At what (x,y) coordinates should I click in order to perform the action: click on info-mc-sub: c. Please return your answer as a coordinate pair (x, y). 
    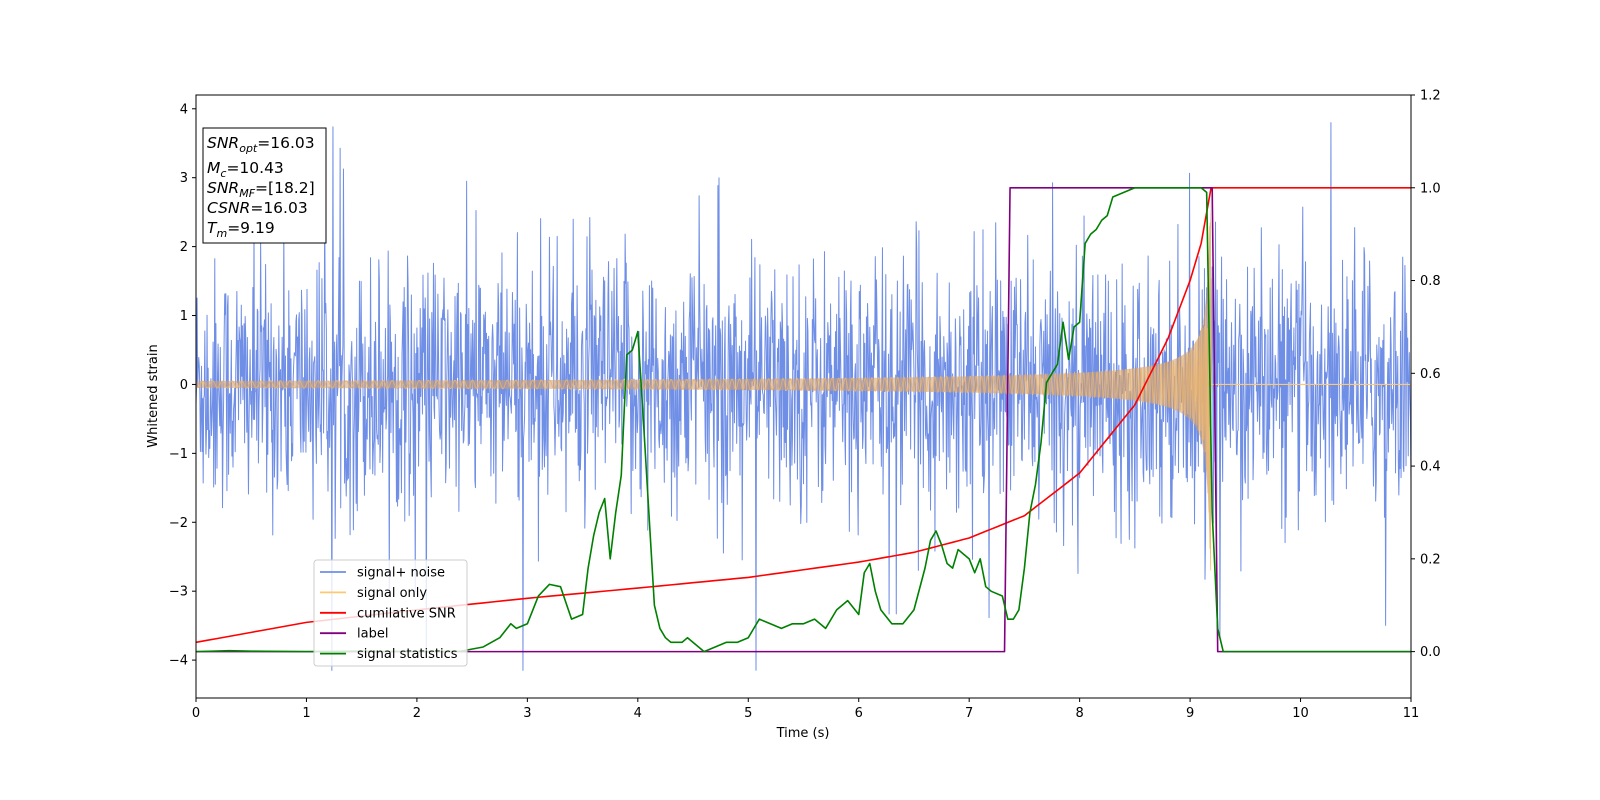
    Looking at the image, I should click on (223, 173).